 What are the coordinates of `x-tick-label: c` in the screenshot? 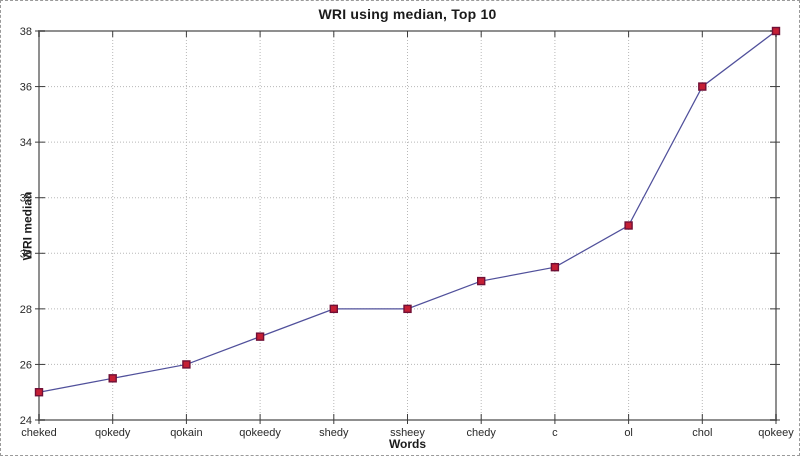 It's located at (555, 433).